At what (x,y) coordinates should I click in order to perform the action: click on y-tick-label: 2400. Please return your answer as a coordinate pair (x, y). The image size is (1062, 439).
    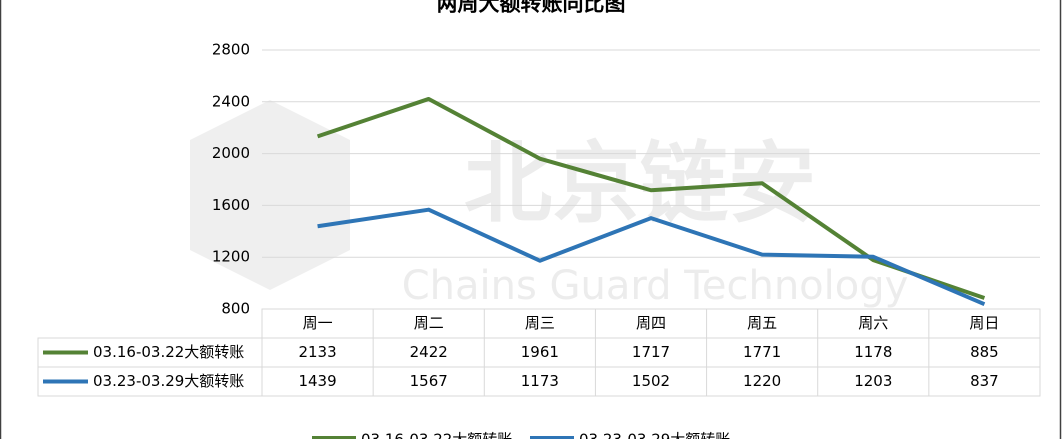
    Looking at the image, I should click on (231, 101).